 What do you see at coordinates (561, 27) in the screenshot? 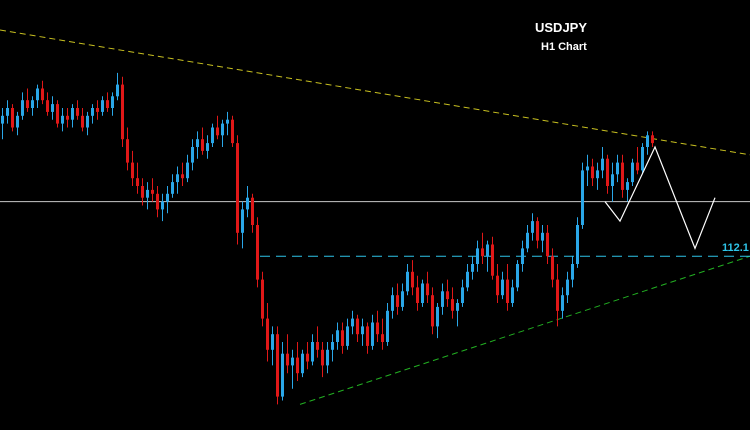
I see `chart-title: USDJPY` at bounding box center [561, 27].